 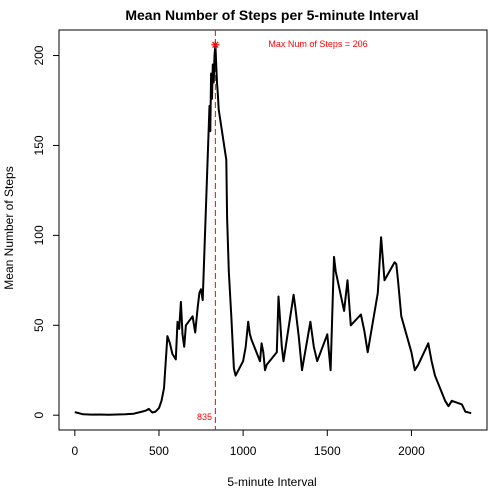 What do you see at coordinates (74, 451) in the screenshot?
I see `x-tick-label: 0` at bounding box center [74, 451].